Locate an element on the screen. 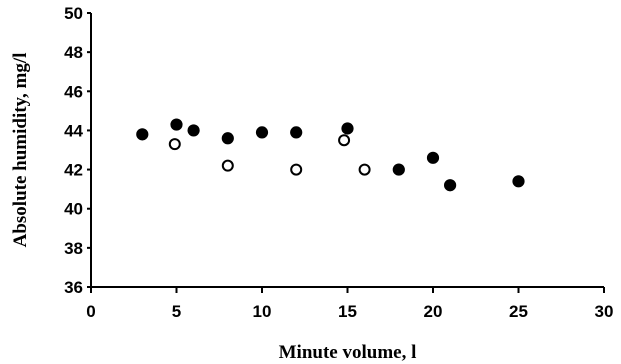 The height and width of the screenshot is (364, 621). x-tick-label: 15 is located at coordinates (347, 311).